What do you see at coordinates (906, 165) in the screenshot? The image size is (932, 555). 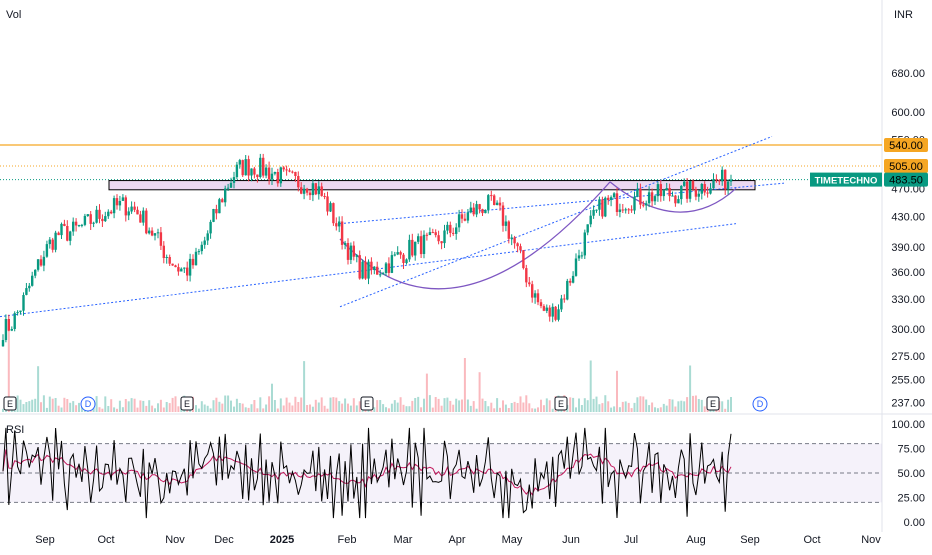 I see `price-badge: 505.00` at bounding box center [906, 165].